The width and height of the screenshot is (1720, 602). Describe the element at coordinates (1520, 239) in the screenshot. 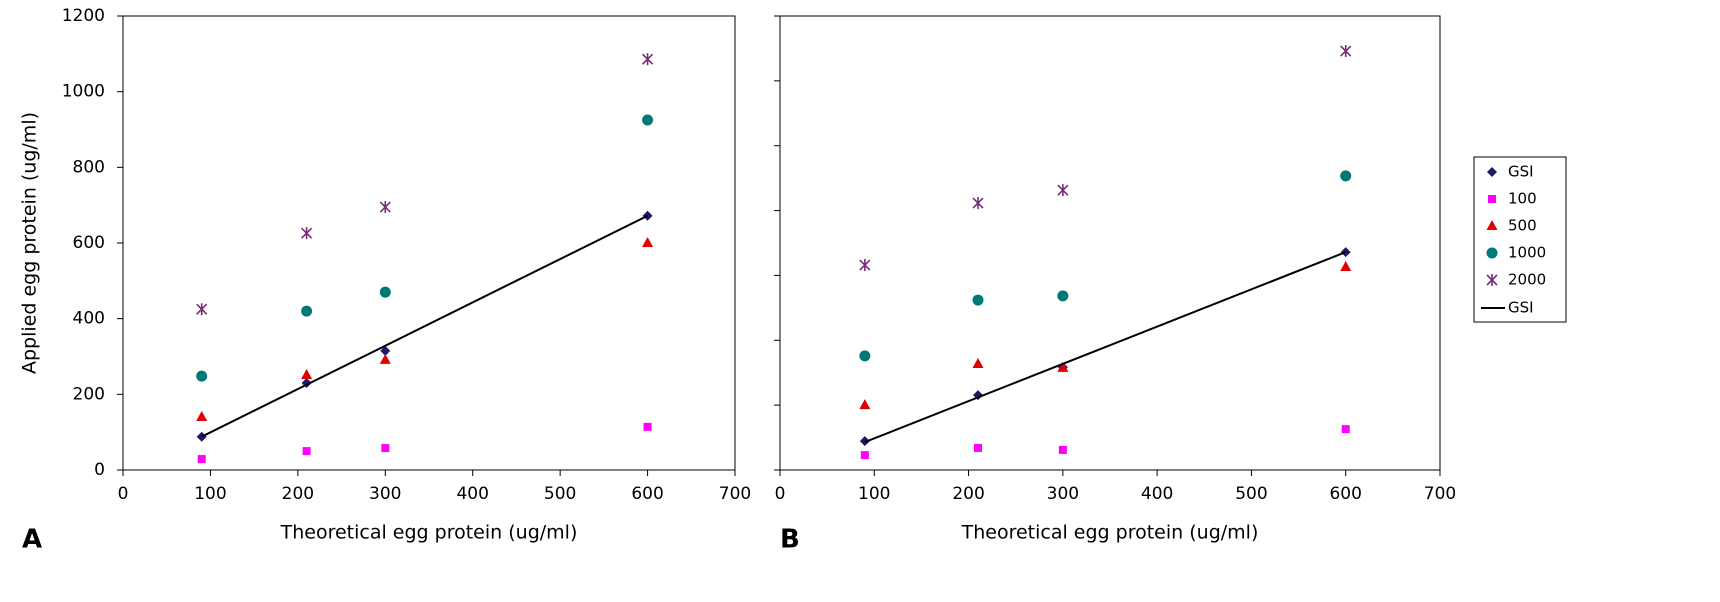

I see `legend-box` at that location.